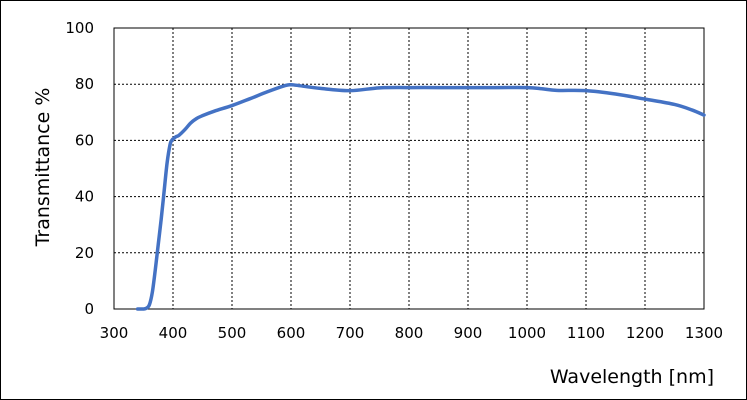  What do you see at coordinates (84, 84) in the screenshot?
I see `y-tick-label: 80` at bounding box center [84, 84].